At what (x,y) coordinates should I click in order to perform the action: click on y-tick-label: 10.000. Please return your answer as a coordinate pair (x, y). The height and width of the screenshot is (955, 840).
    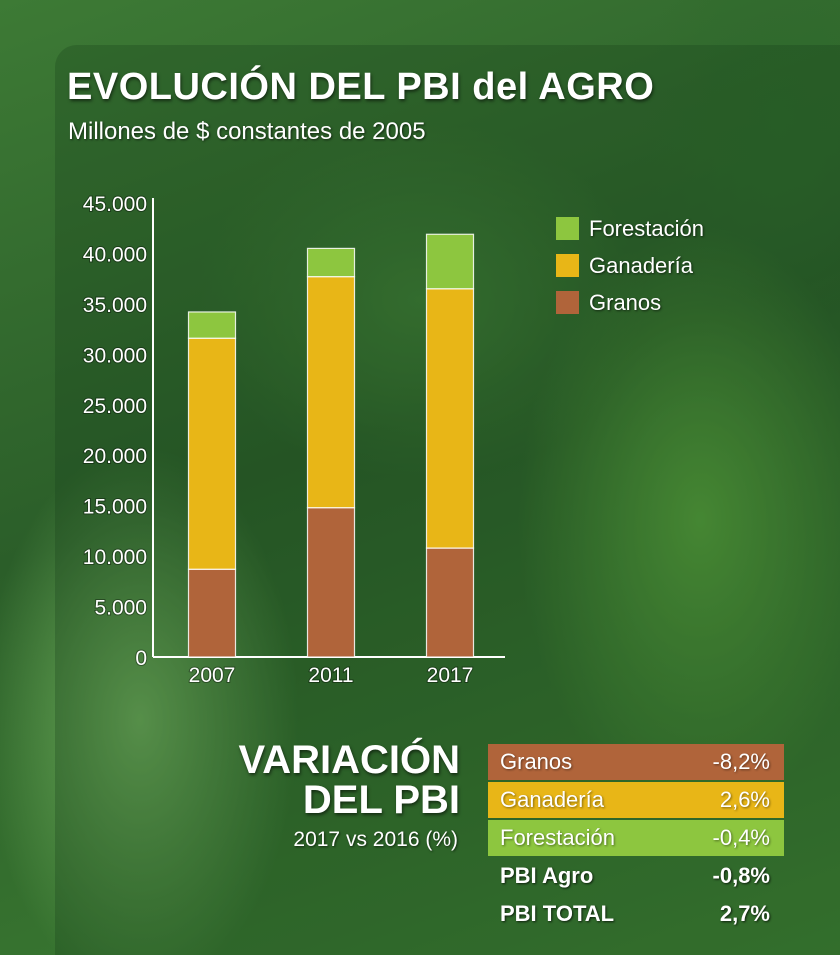
    Looking at the image, I should click on (115, 557).